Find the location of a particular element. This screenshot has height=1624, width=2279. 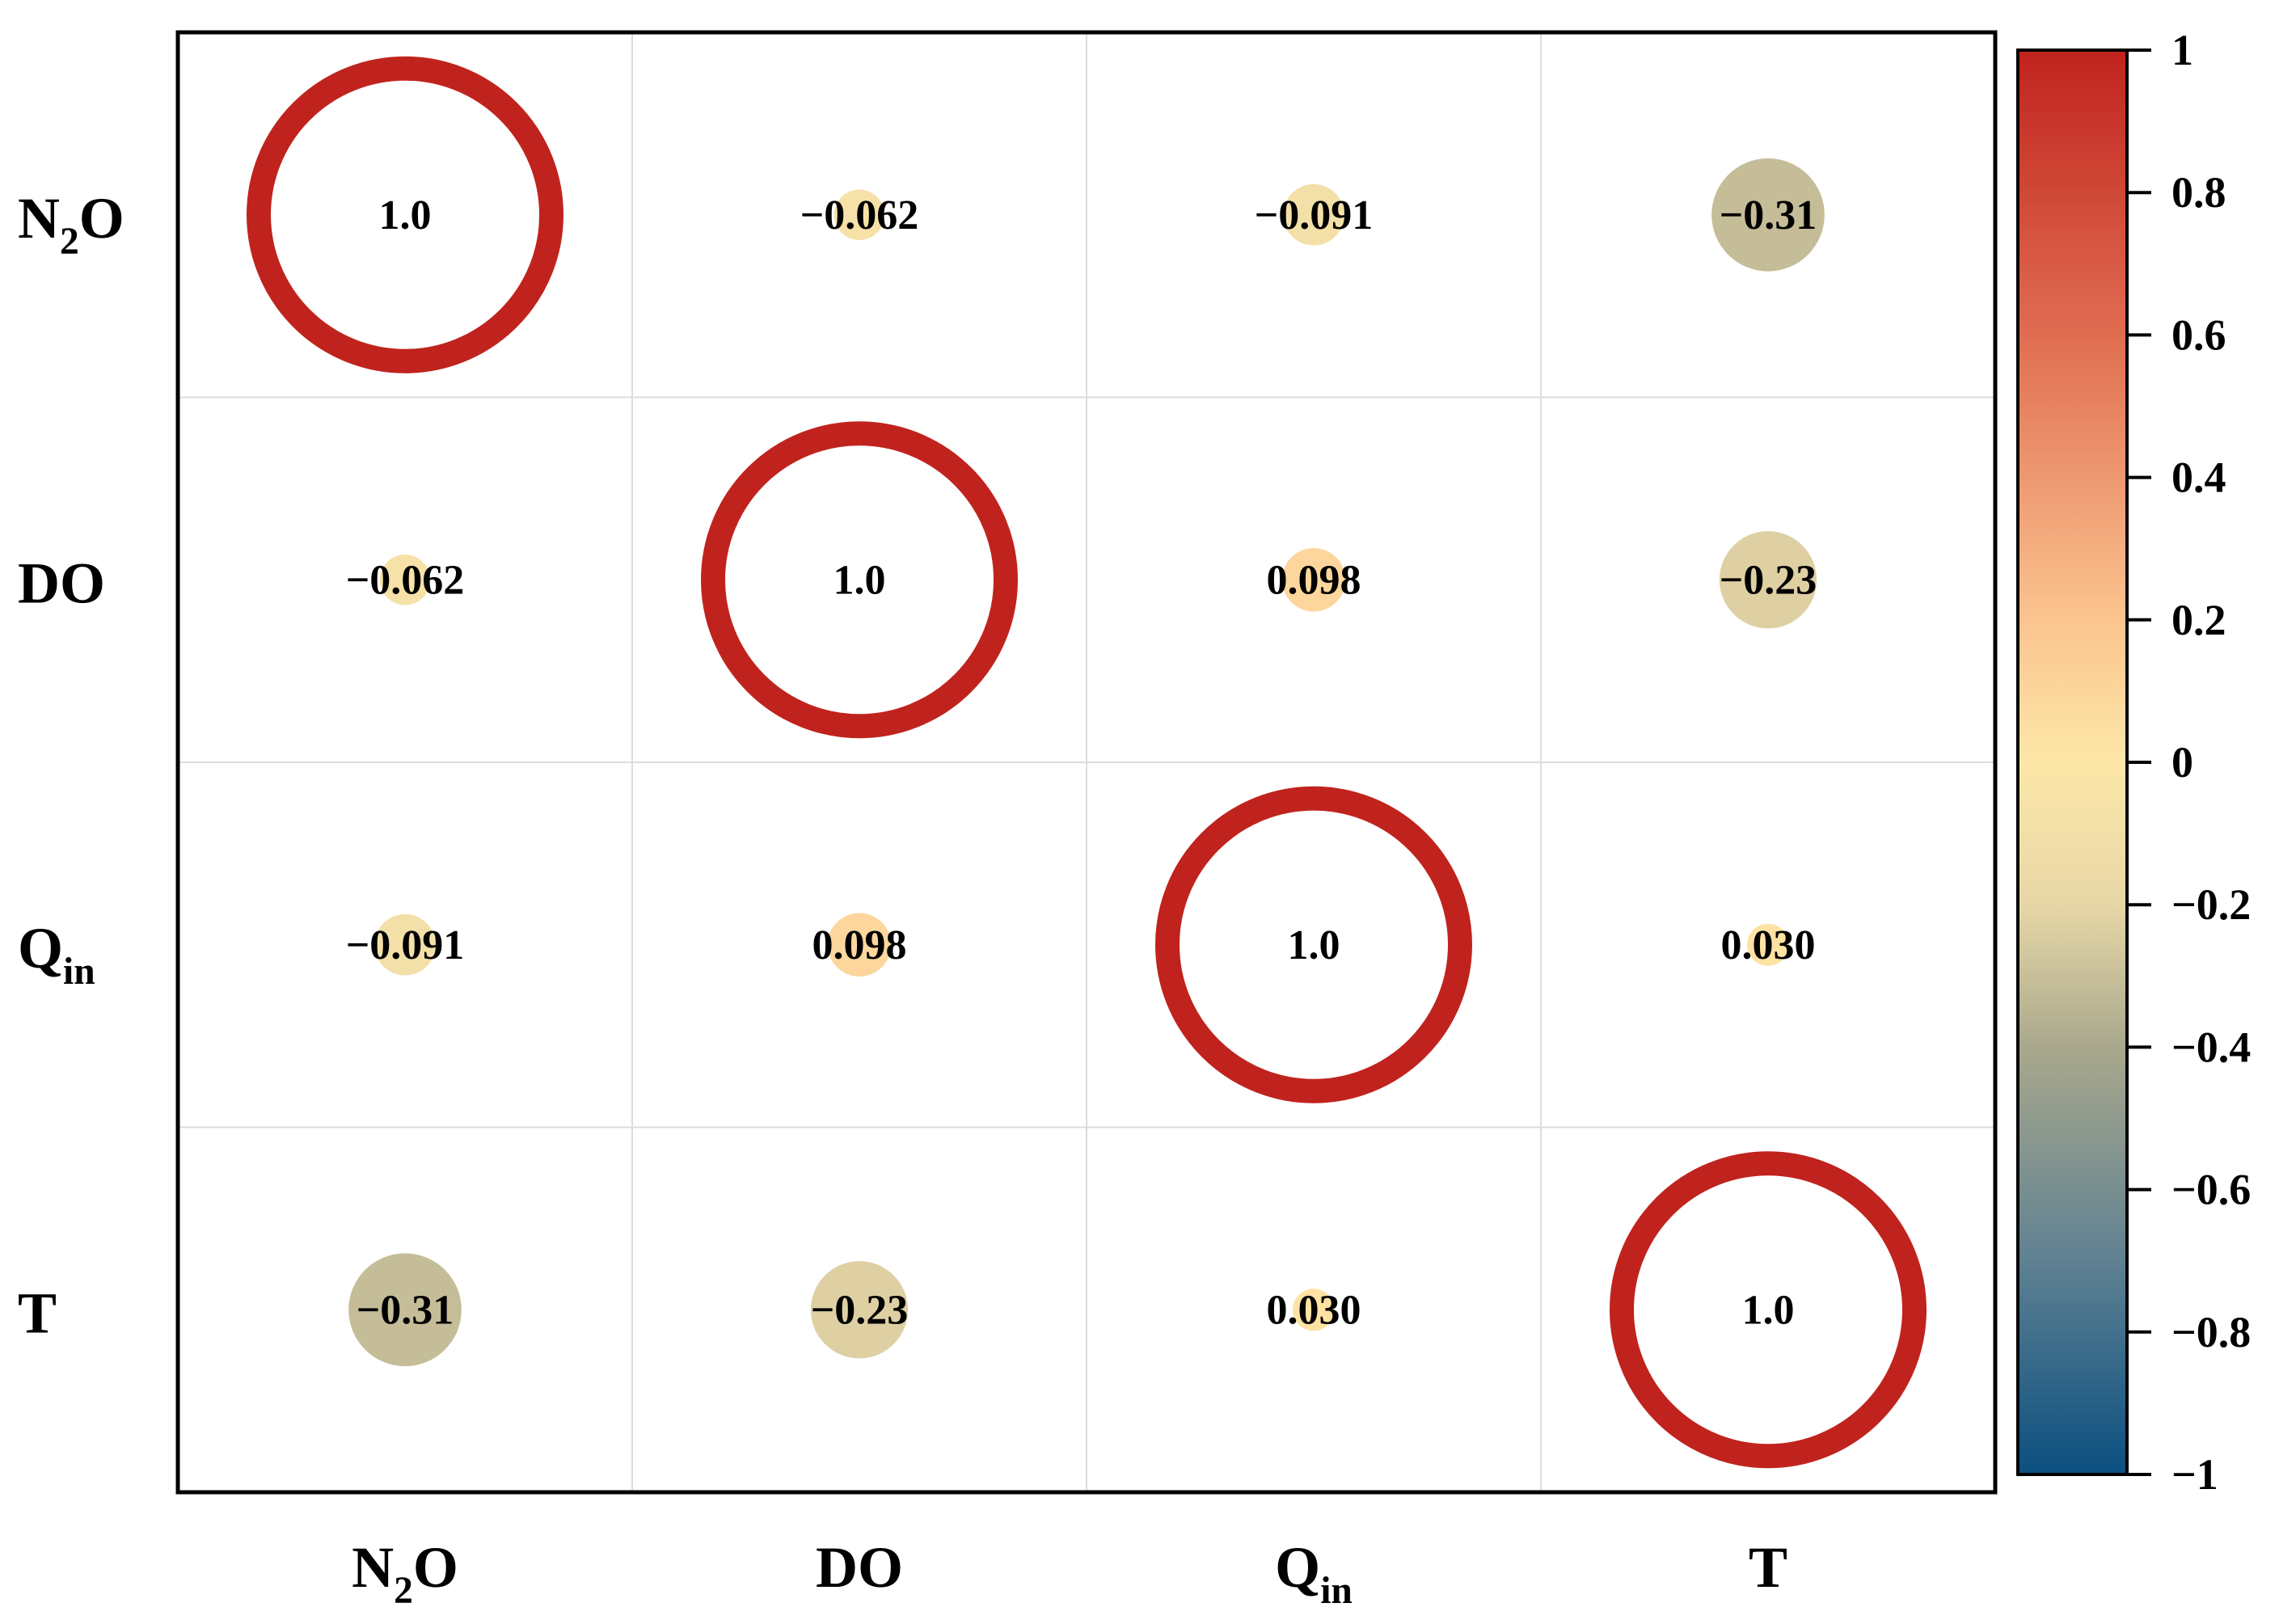

x-axis-label-T: T is located at coordinates (1768, 1567).